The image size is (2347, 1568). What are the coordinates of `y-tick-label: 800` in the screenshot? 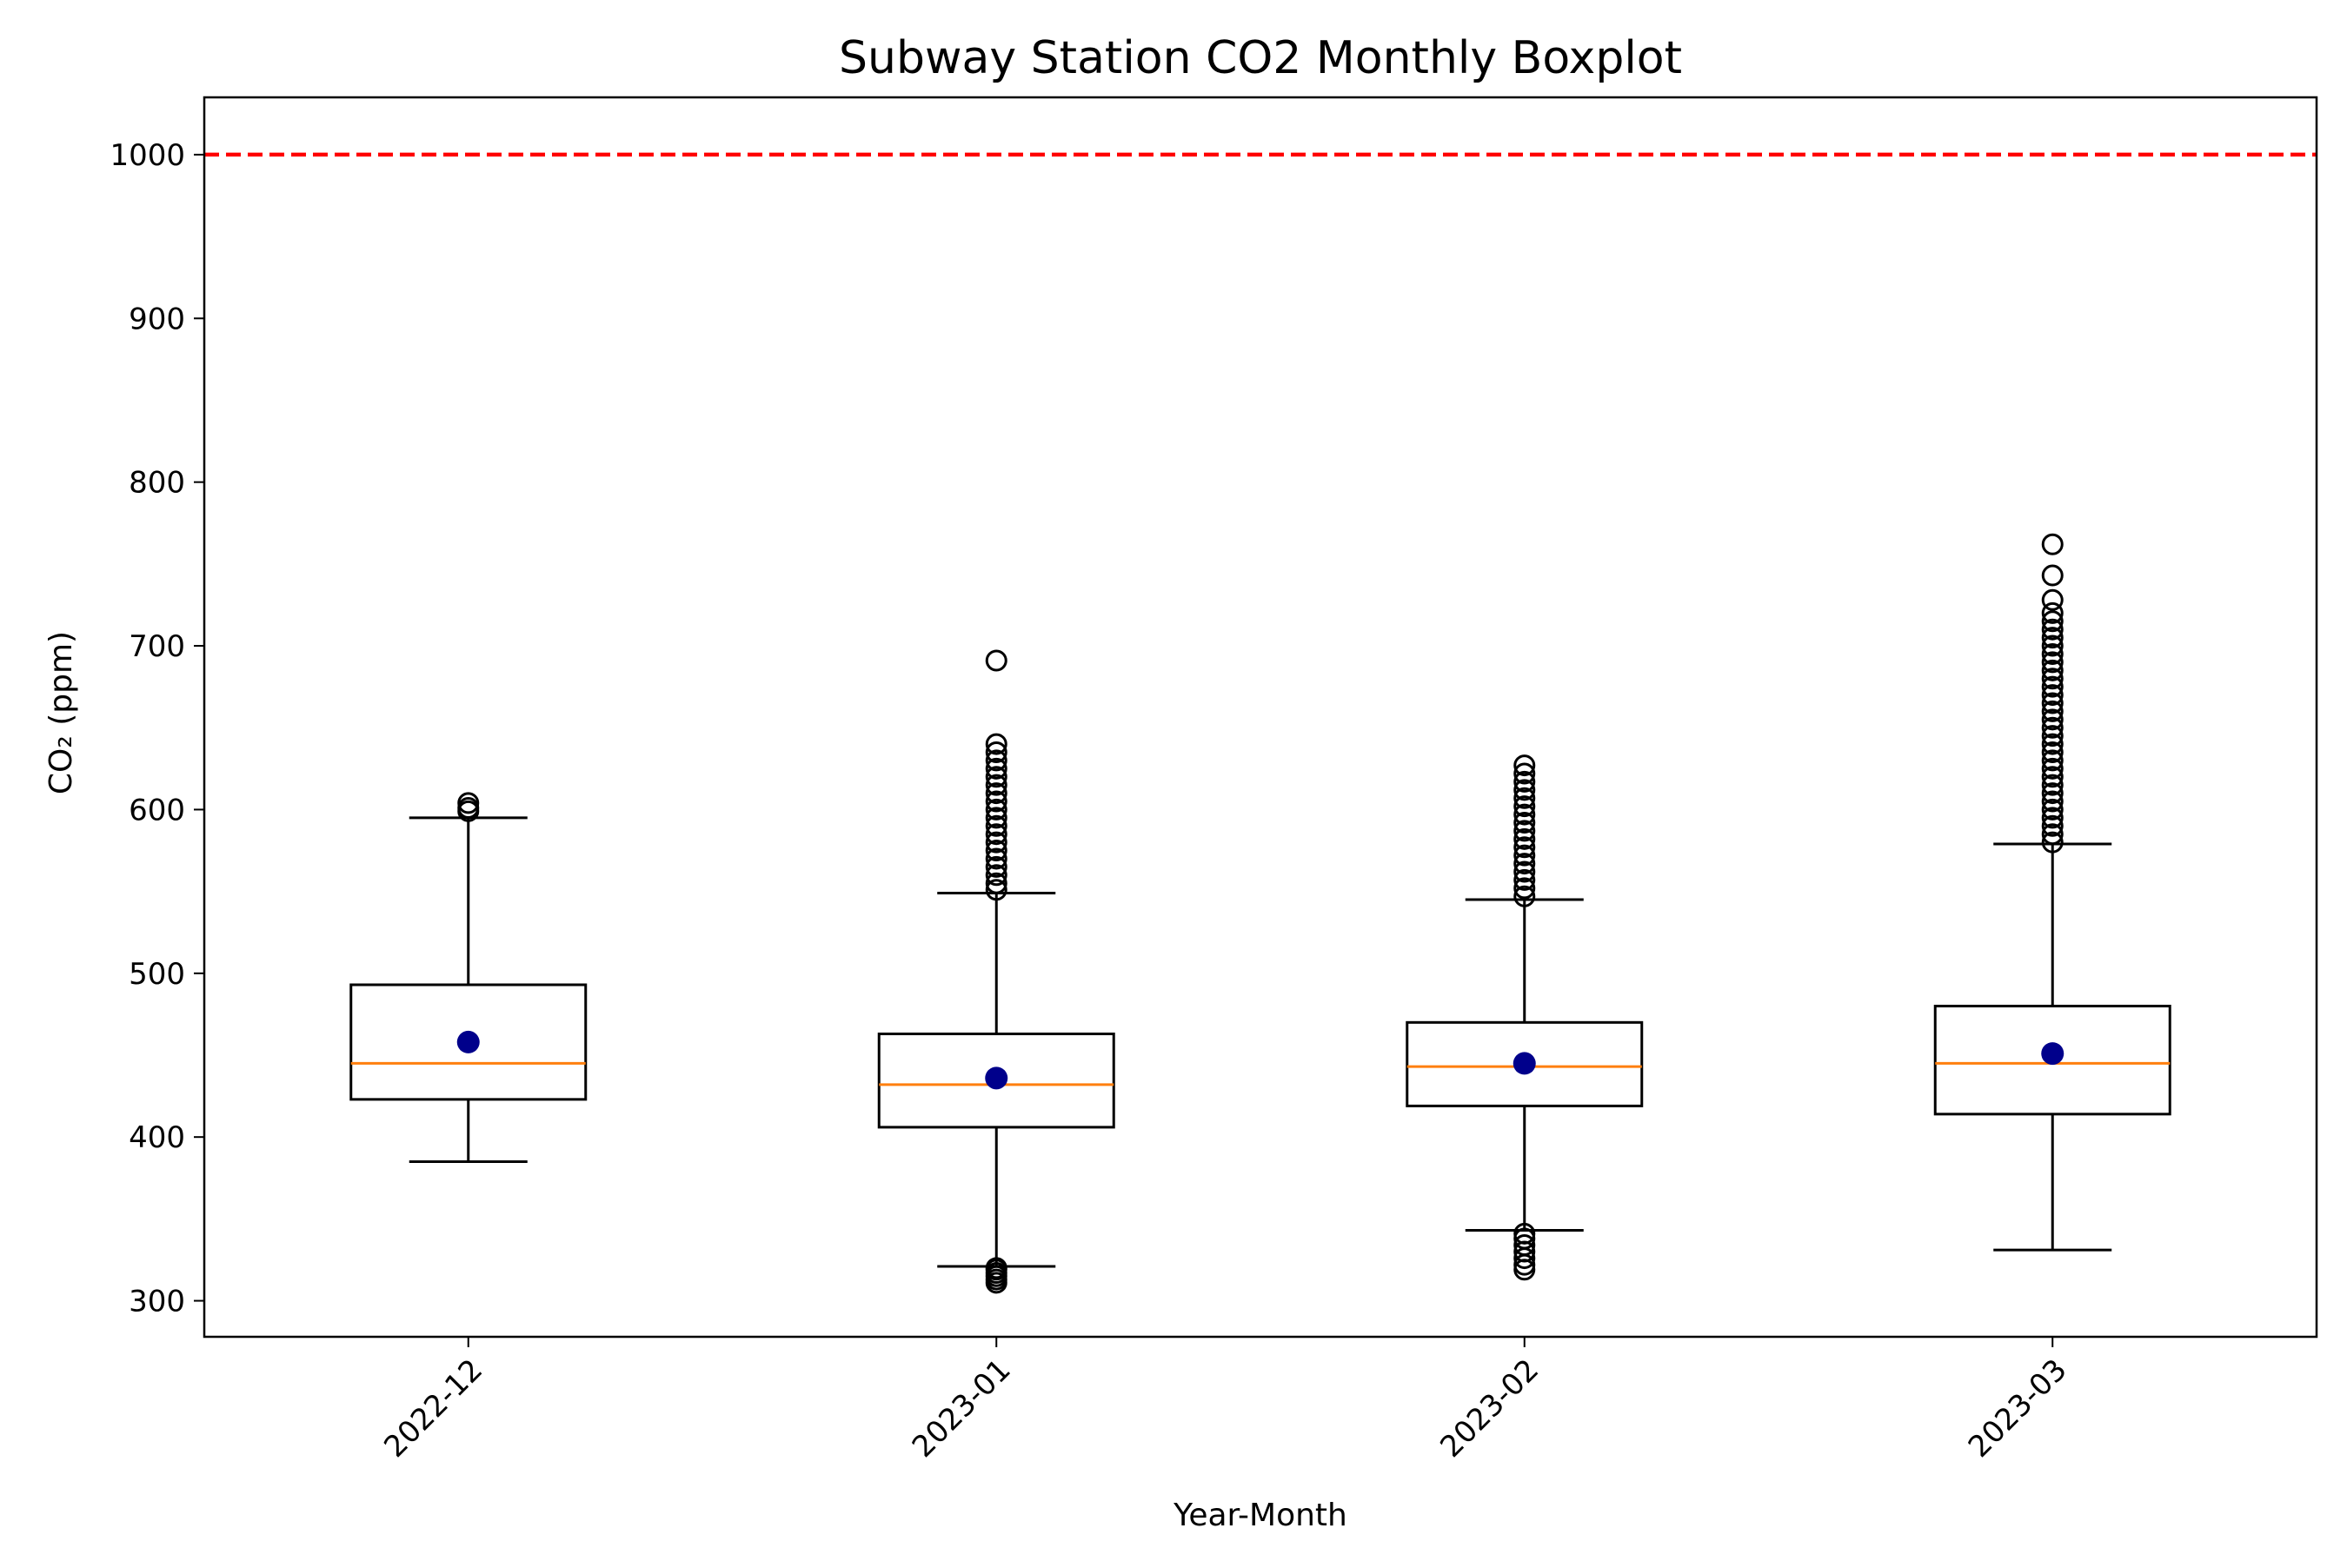 It's located at (157, 483).